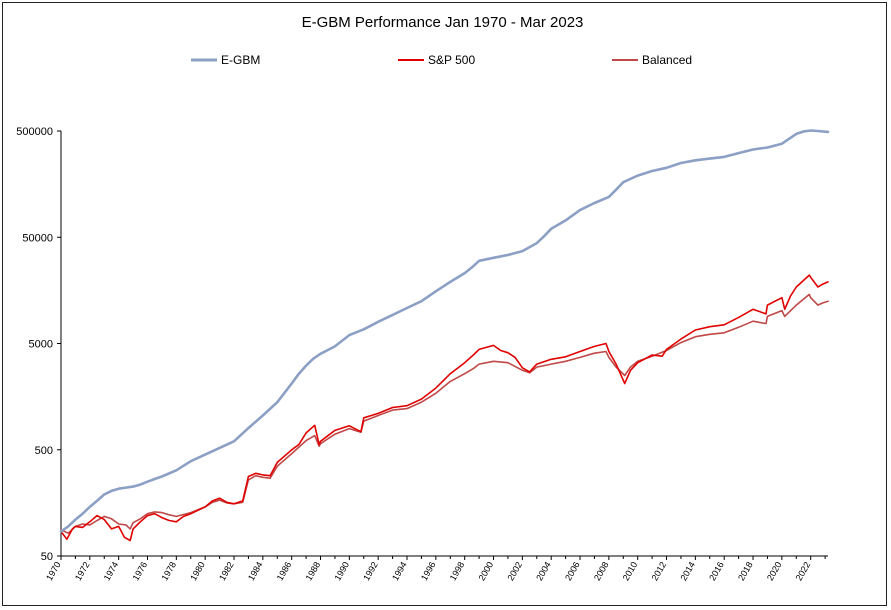 The width and height of the screenshot is (891, 610). Describe the element at coordinates (451, 60) in the screenshot. I see `legend-label-s-p-500: S&P 500` at that location.